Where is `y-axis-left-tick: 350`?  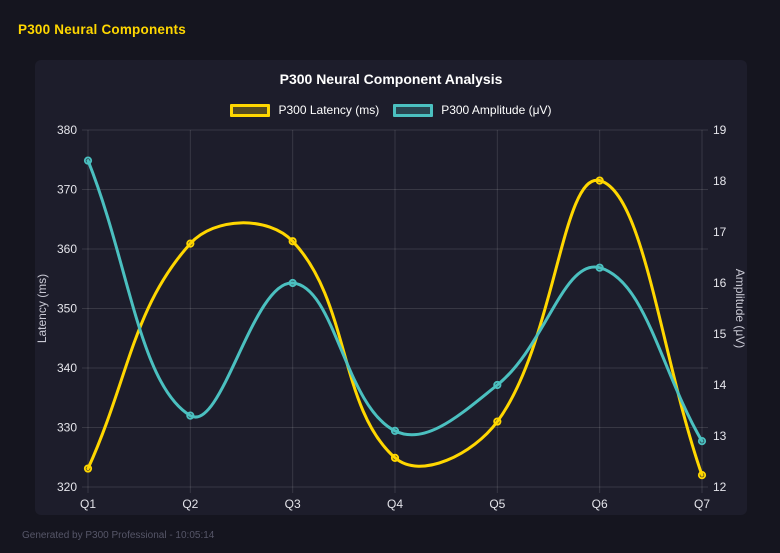 y-axis-left-tick: 350 is located at coordinates (67, 309).